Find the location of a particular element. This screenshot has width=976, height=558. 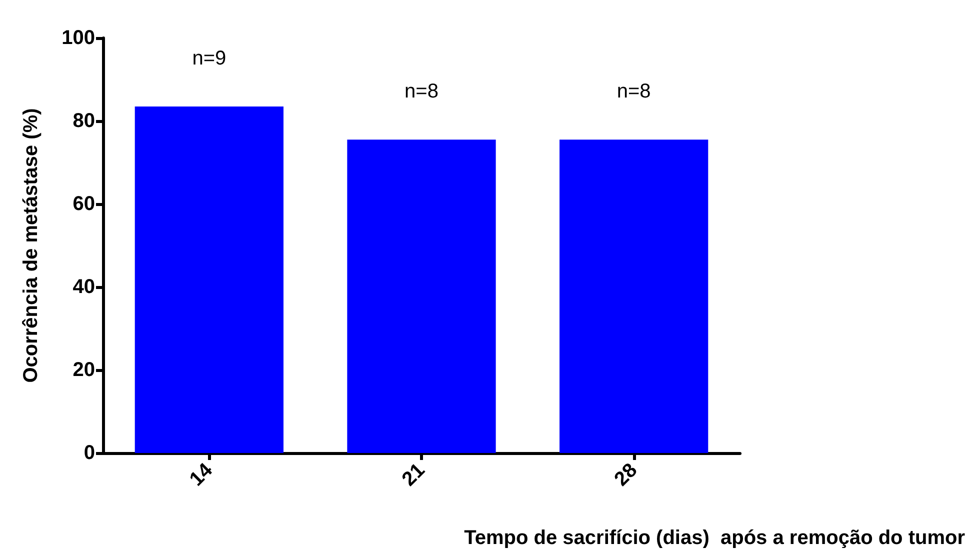

annotation: n=9 is located at coordinates (209, 58).